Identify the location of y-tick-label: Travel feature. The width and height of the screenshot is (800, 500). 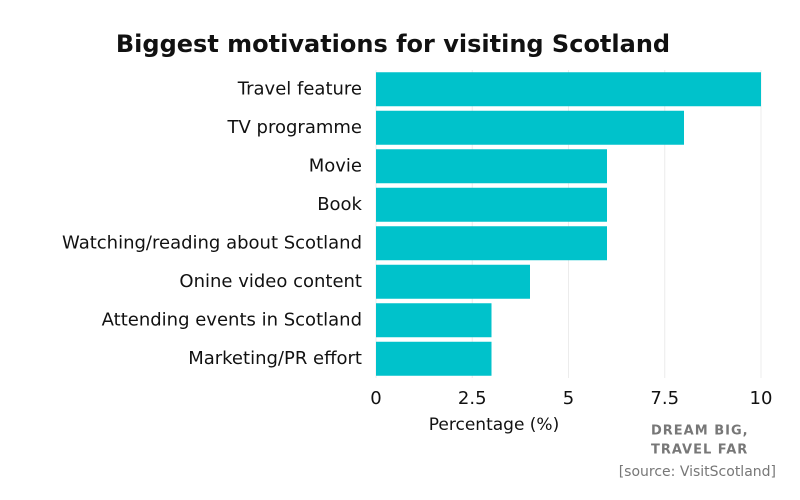
(299, 88).